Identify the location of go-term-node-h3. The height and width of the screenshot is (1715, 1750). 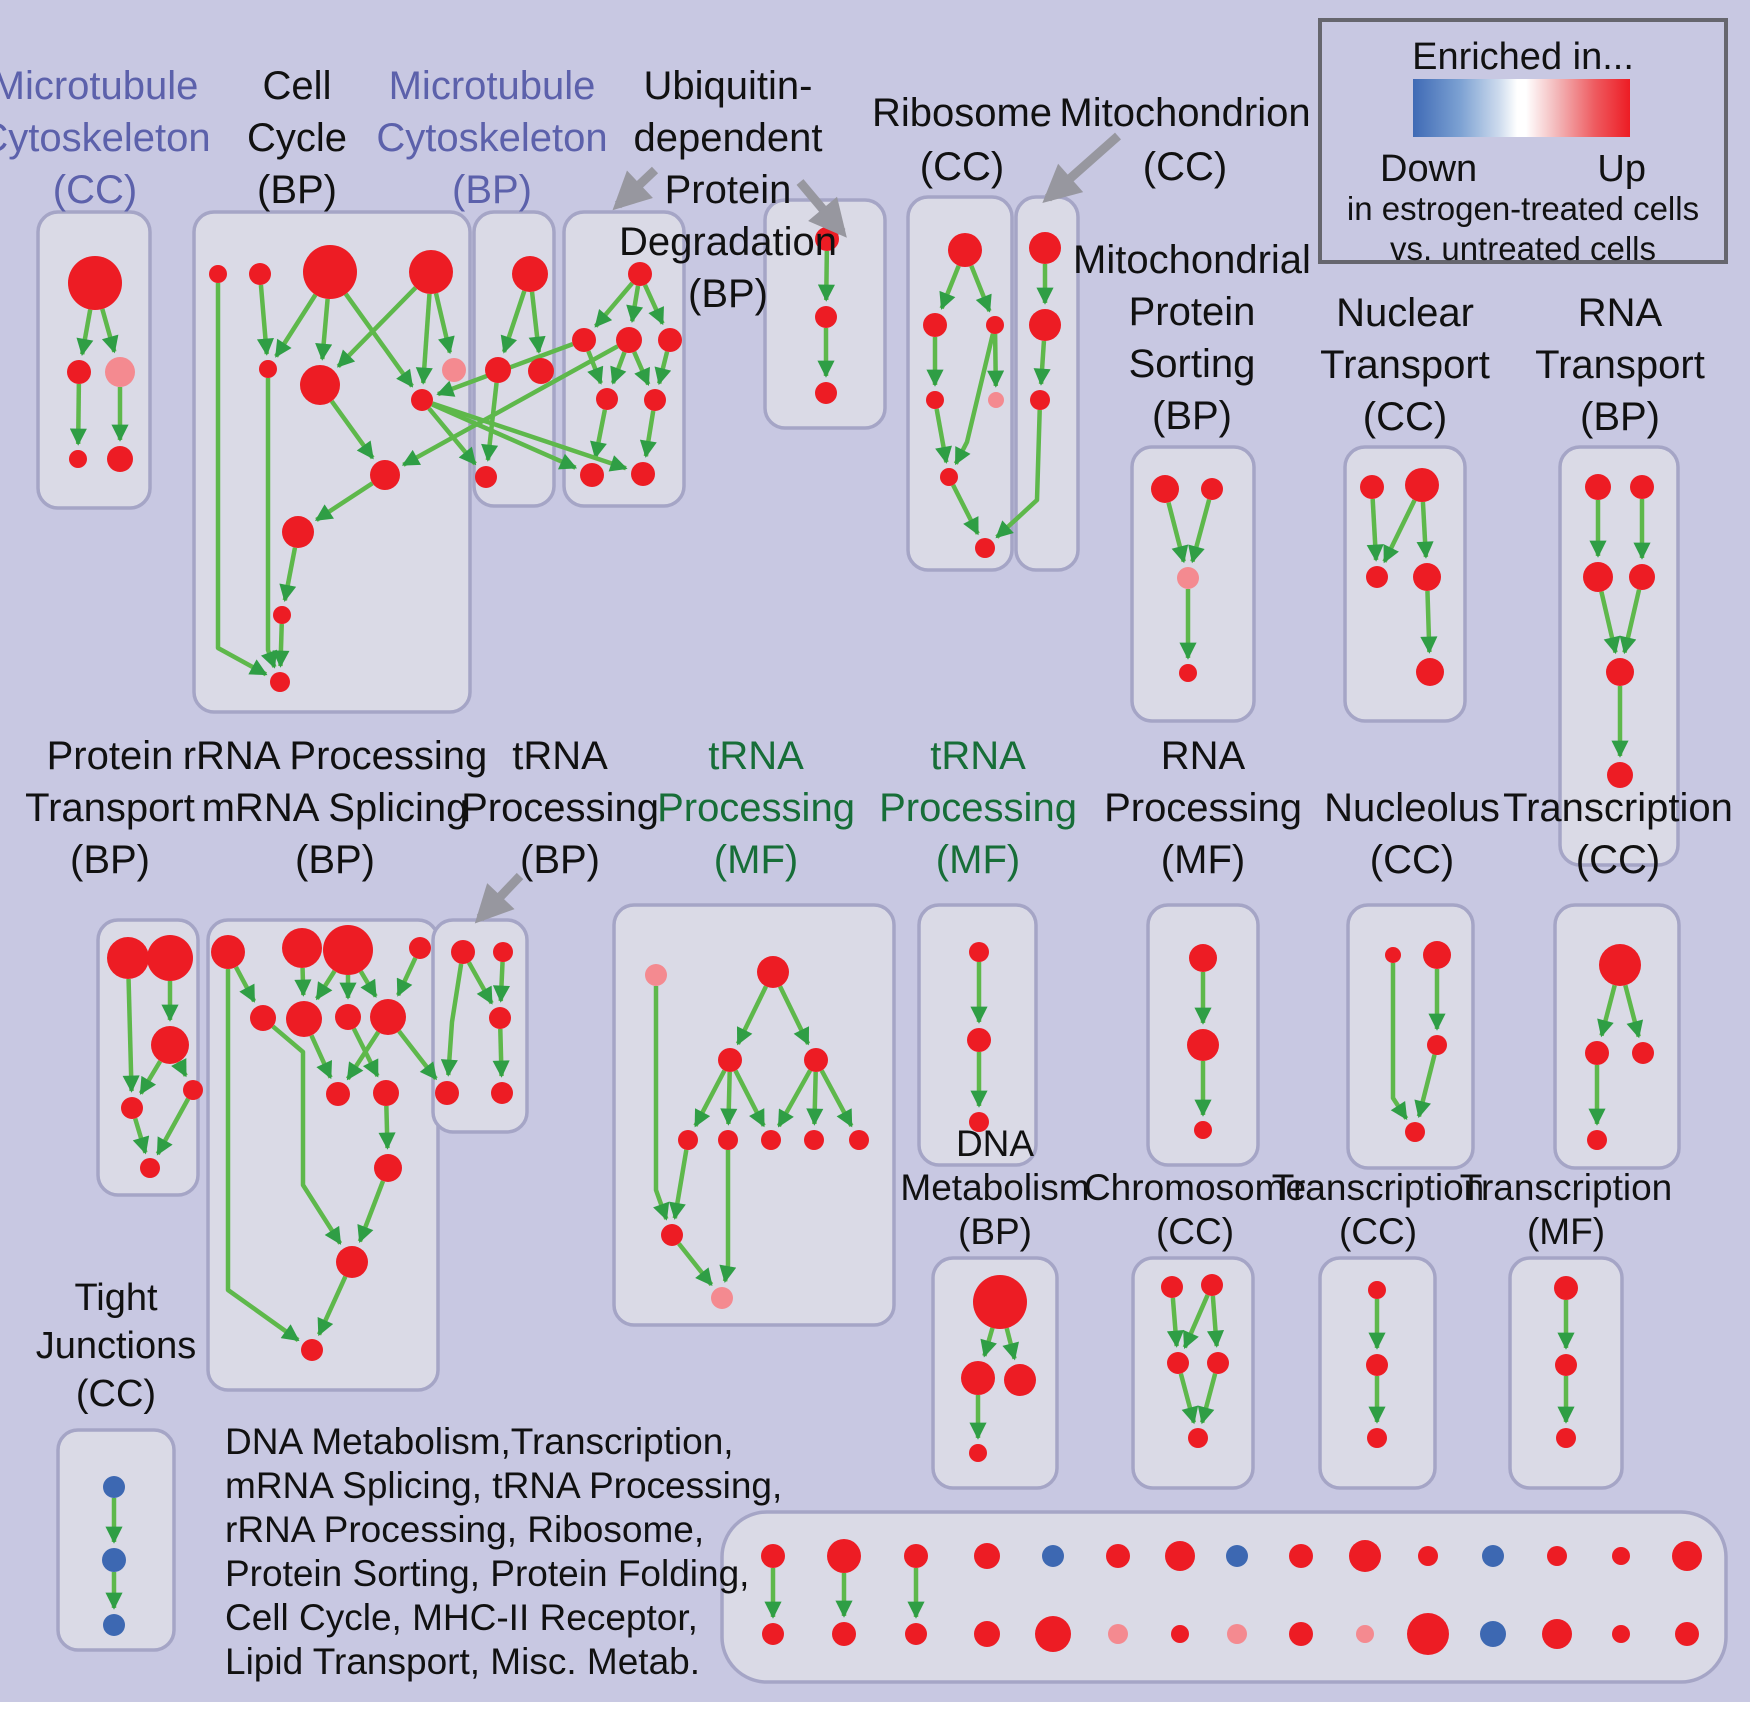
(1218, 1363).